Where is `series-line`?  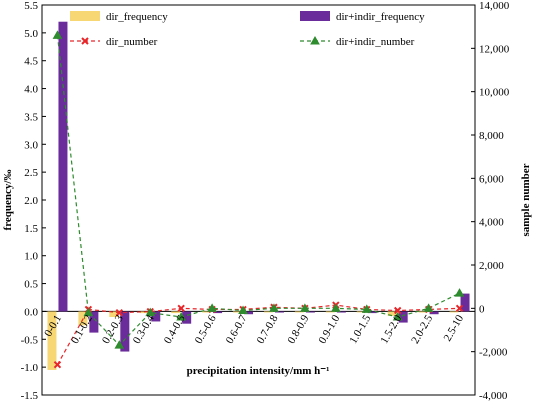
series-line is located at coordinates (258, 334).